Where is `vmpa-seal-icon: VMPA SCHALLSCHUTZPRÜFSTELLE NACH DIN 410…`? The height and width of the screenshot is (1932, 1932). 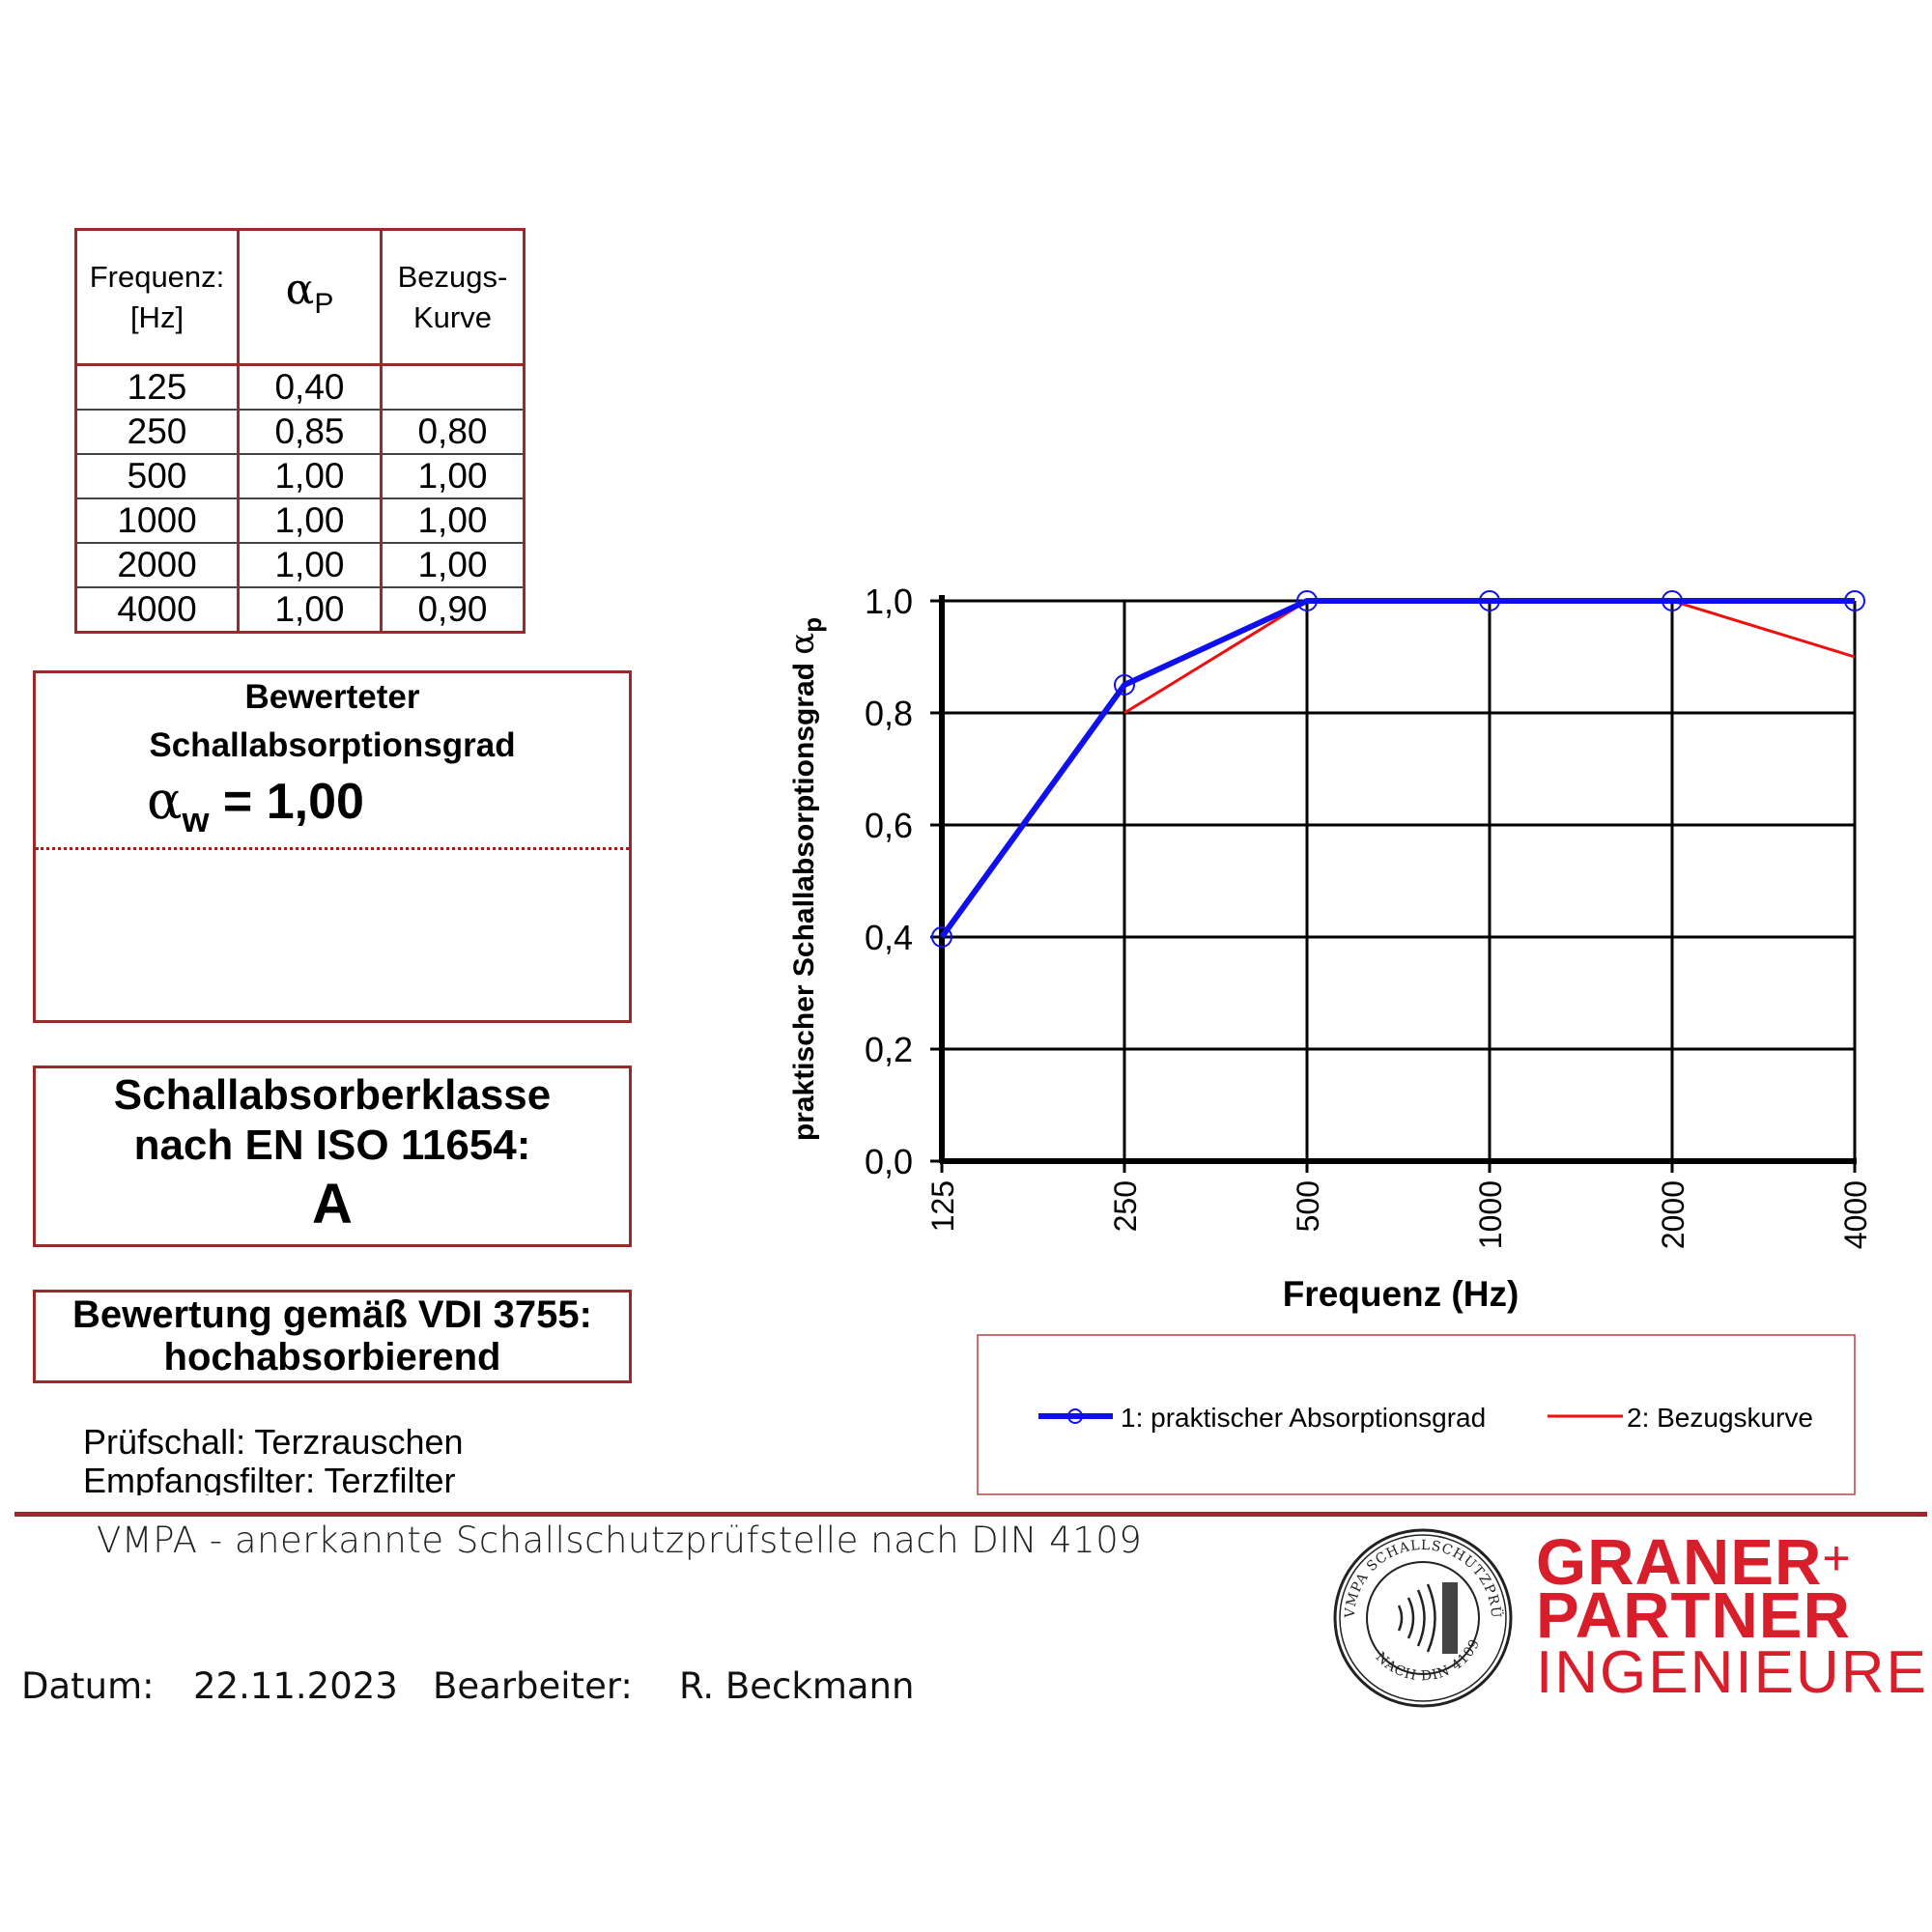 vmpa-seal-icon: VMPA SCHALLSCHUTZPRÜFSTELLE NACH DIN 410… is located at coordinates (1422, 1617).